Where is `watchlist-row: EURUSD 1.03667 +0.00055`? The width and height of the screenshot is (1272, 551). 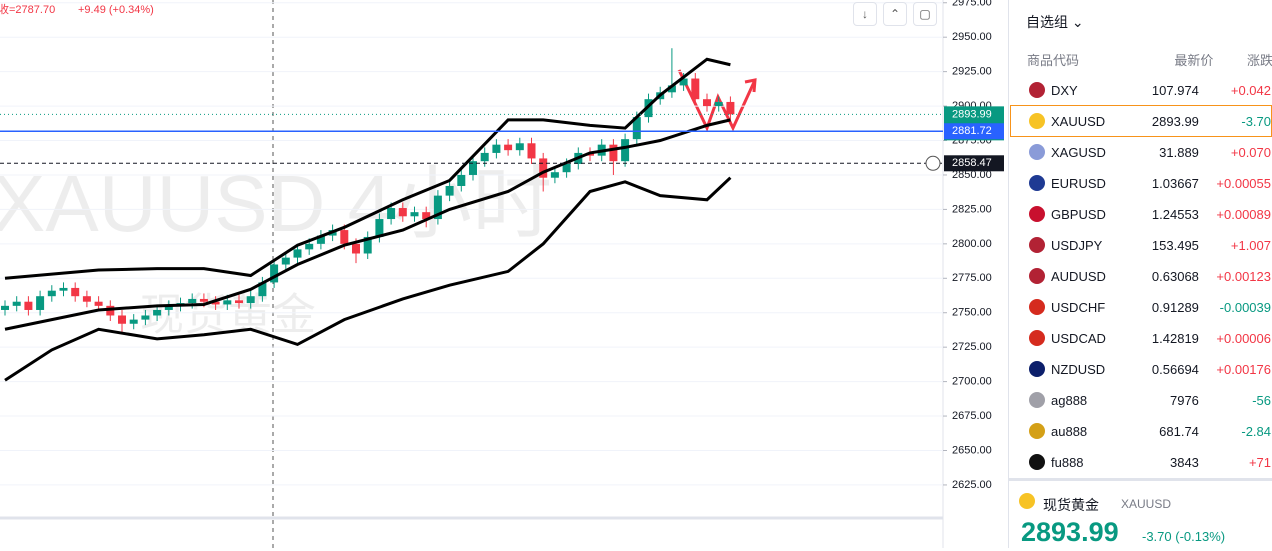 watchlist-row: EURUSD 1.03667 +0.00055 is located at coordinates (1141, 183).